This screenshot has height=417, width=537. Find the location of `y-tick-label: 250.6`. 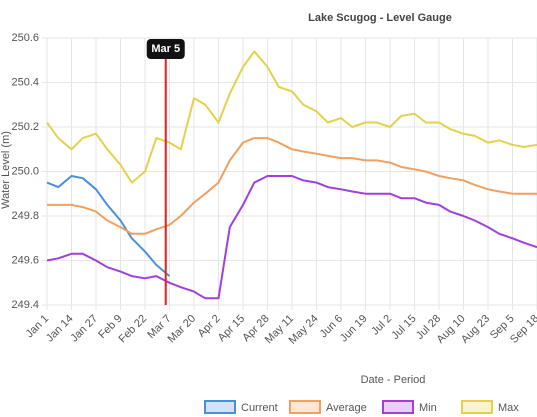

y-tick-label: 250.6 is located at coordinates (25, 38).